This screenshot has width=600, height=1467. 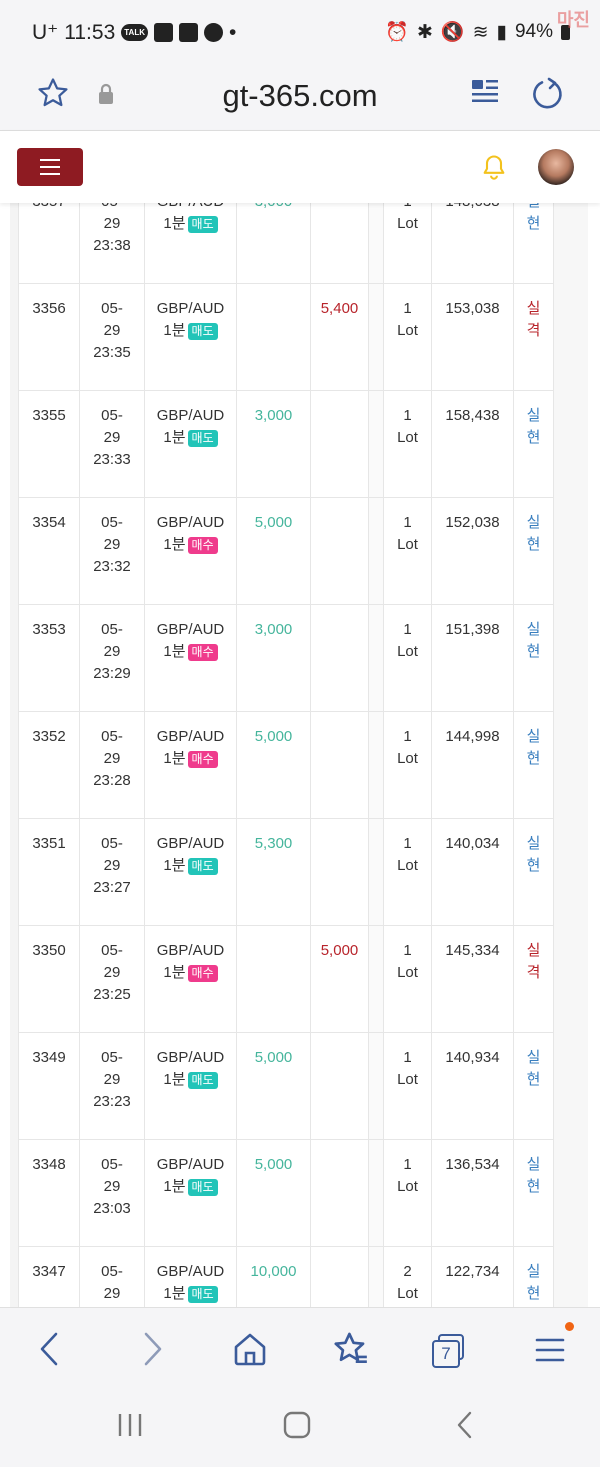 What do you see at coordinates (556, 167) in the screenshot?
I see `avatar` at bounding box center [556, 167].